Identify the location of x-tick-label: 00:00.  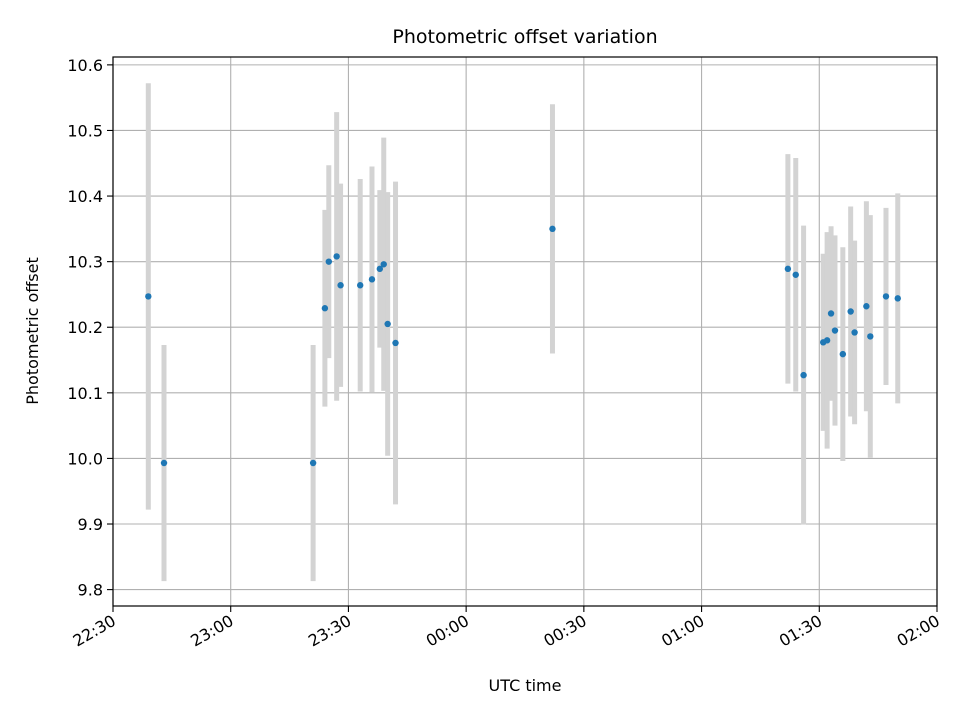
(447, 631).